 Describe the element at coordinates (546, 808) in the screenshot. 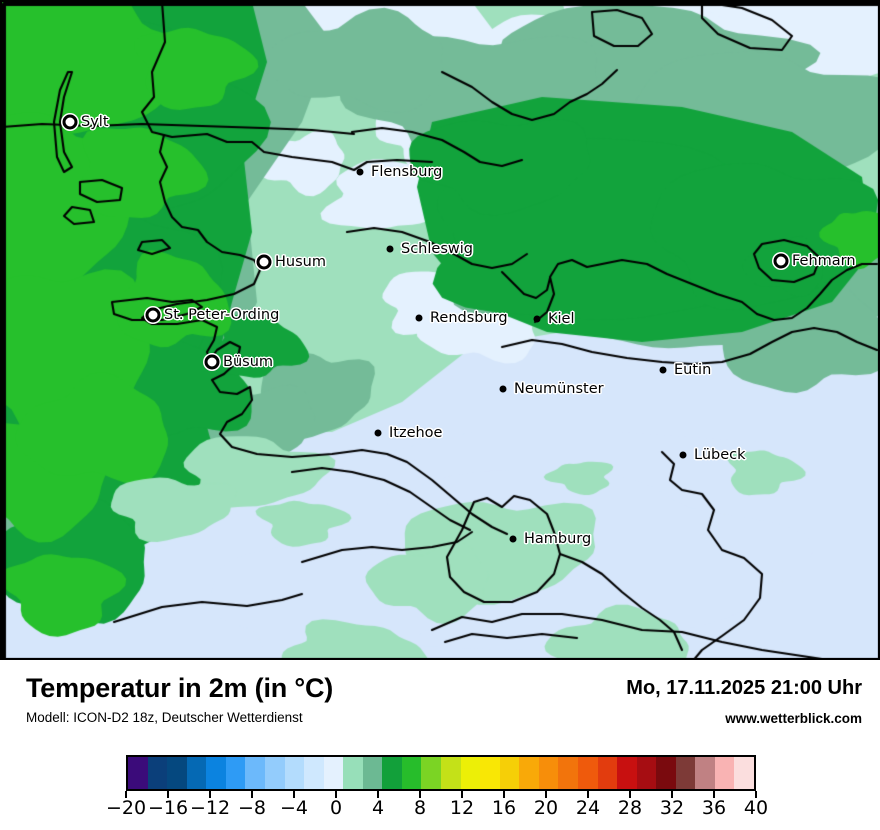

I see `colorbar-tick-label: 20` at that location.